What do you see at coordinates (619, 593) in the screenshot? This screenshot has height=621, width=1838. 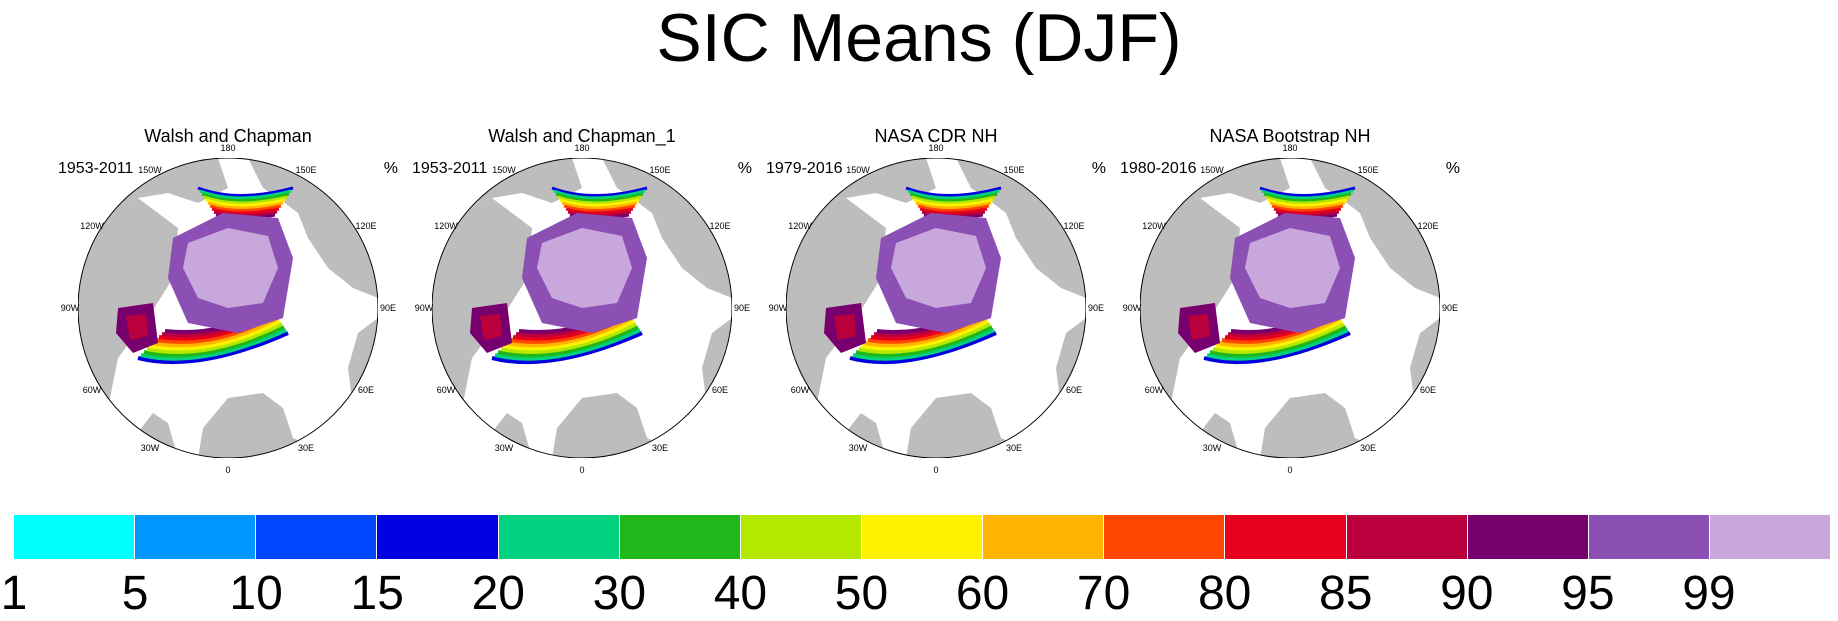 I see `colorbar-tick-label: 30` at bounding box center [619, 593].